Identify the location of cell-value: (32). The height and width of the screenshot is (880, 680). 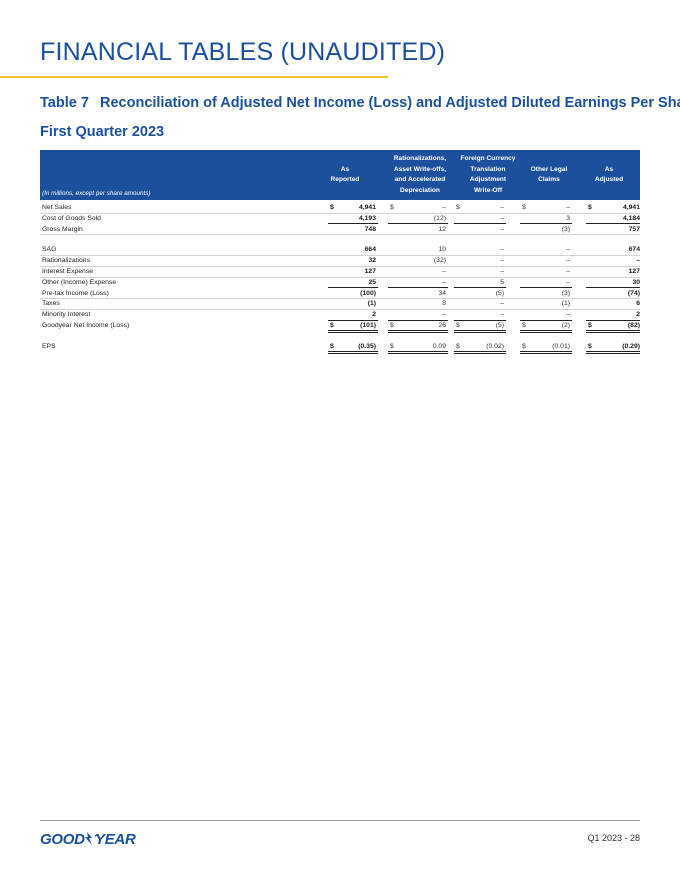
(439, 261).